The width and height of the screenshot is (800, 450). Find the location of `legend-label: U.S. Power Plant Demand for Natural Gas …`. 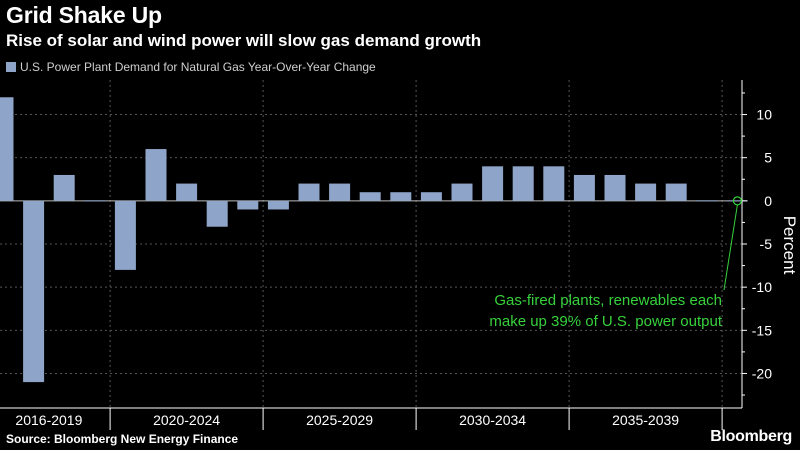

legend-label: U.S. Power Plant Demand for Natural Gas … is located at coordinates (198, 67).